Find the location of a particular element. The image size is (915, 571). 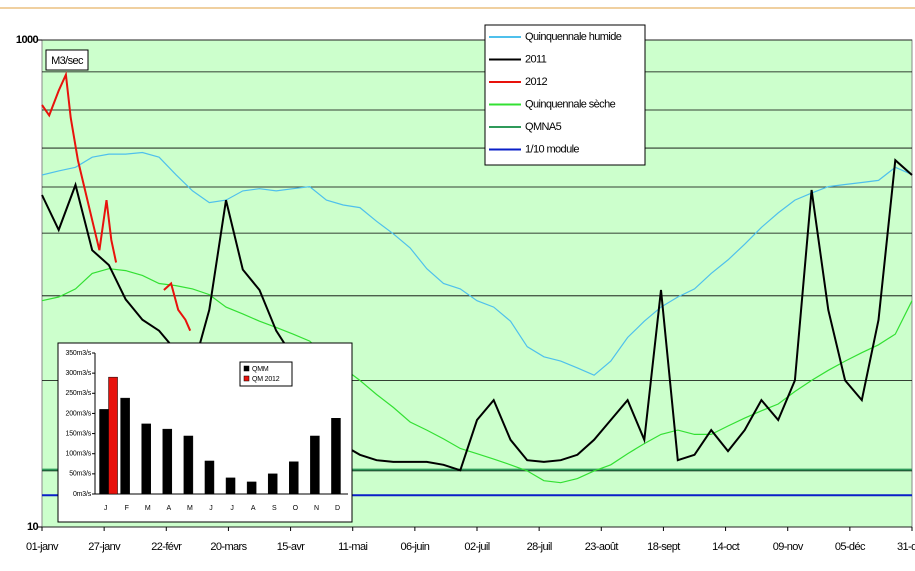

x-tick-label: N is located at coordinates (316, 508).